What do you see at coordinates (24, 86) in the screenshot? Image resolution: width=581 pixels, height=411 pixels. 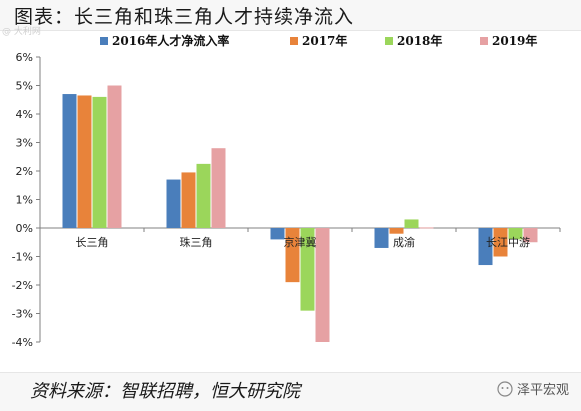 I see `y-tick-label: 5%` at bounding box center [24, 86].